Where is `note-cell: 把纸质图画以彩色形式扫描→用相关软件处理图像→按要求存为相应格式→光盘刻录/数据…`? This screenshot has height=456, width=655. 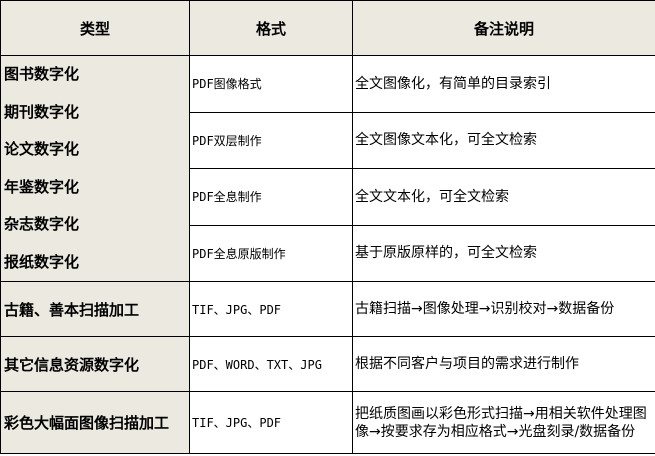 note-cell: 把纸质图画以彩色形式扫描→用相关软件处理图像→按要求存为相应格式→光盘刻录/数据… is located at coordinates (503, 422).